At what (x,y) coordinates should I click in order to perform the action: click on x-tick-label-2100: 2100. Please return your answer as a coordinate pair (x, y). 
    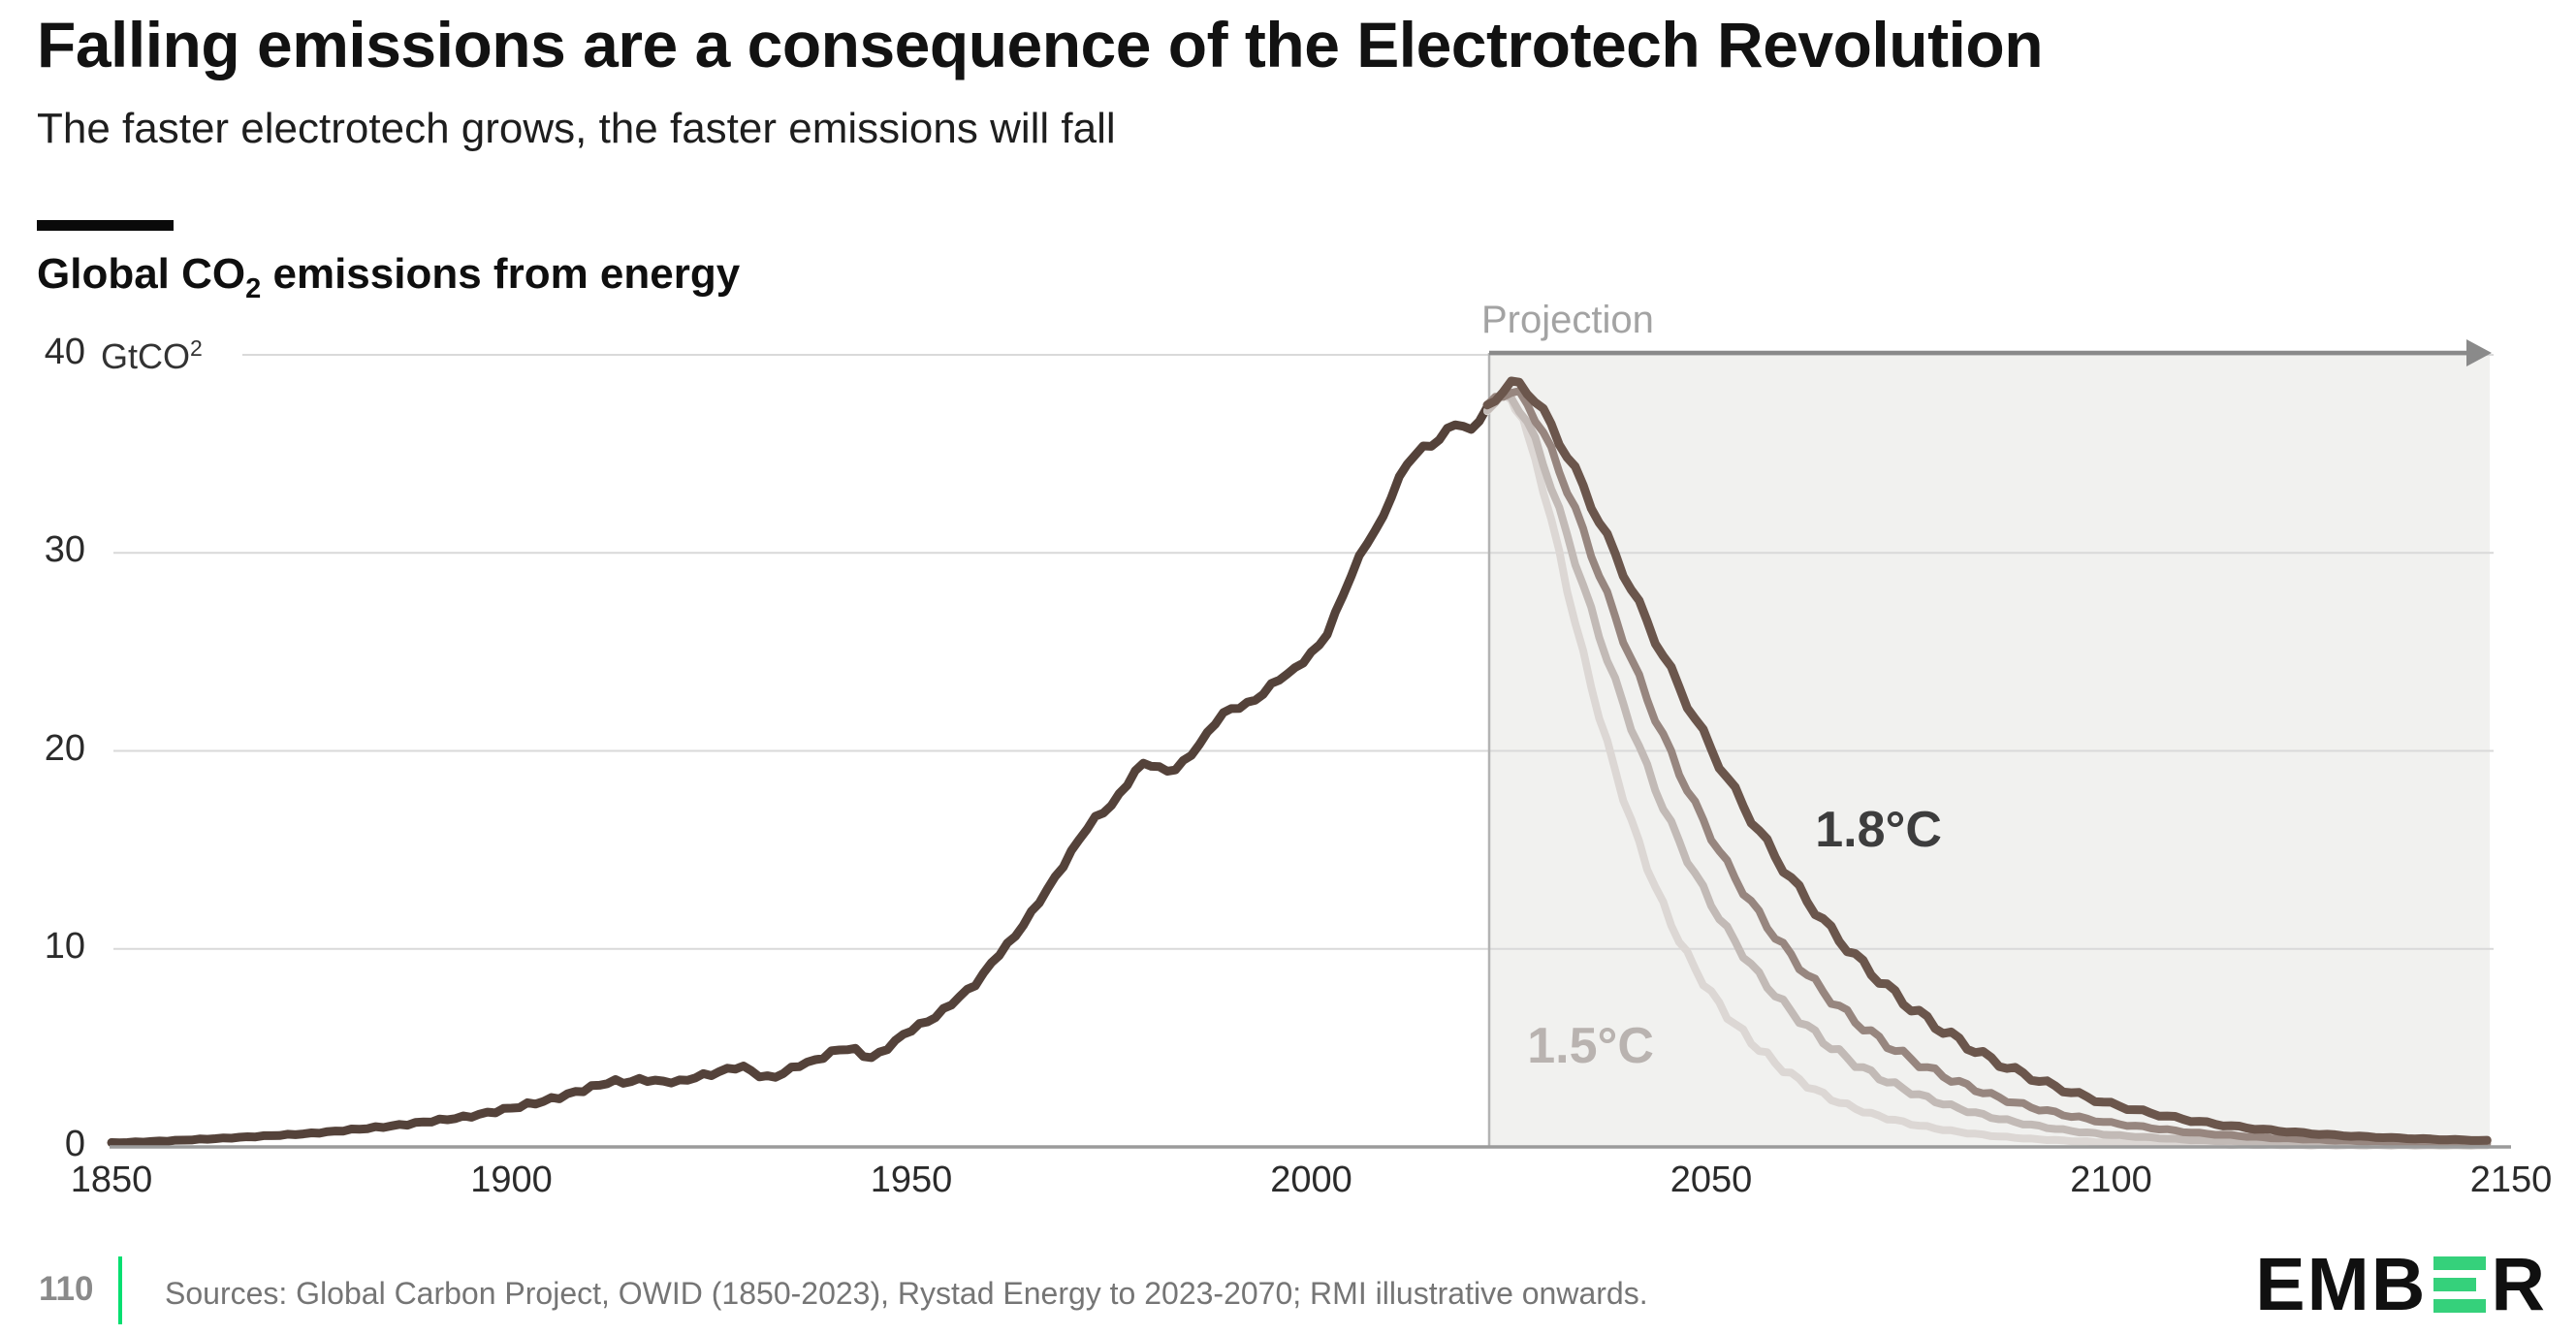
    Looking at the image, I should click on (2111, 1180).